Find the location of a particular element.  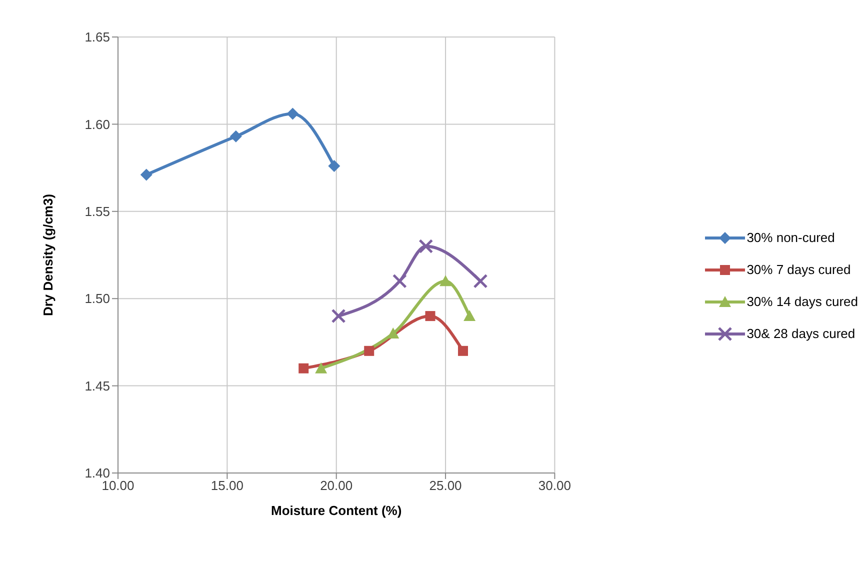

y-axis-title: Dry Density (g/cm3) is located at coordinates (48, 255).